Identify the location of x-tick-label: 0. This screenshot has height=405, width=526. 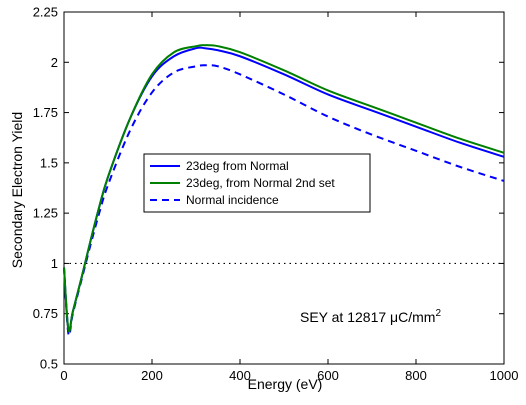
(63, 375).